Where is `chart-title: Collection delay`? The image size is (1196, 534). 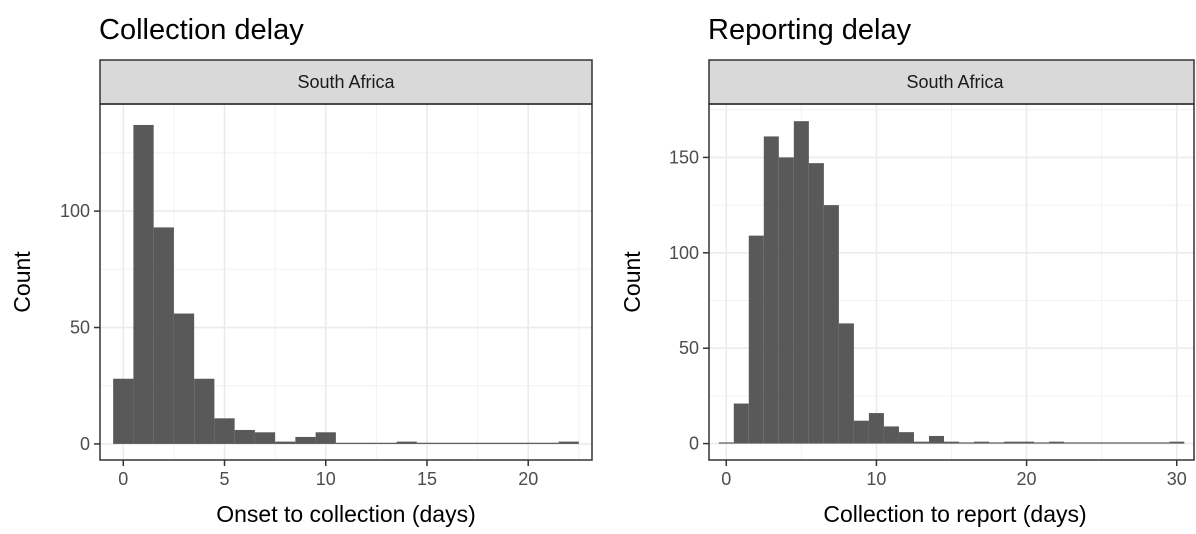
chart-title: Collection delay is located at coordinates (201, 30).